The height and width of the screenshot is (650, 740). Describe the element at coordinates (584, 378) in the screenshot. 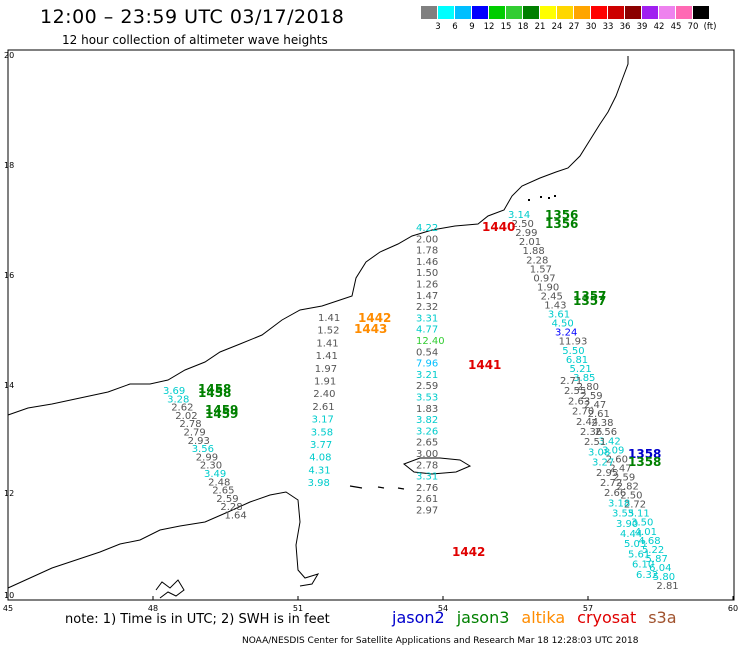

I see `wave-height-label: 3.85` at that location.